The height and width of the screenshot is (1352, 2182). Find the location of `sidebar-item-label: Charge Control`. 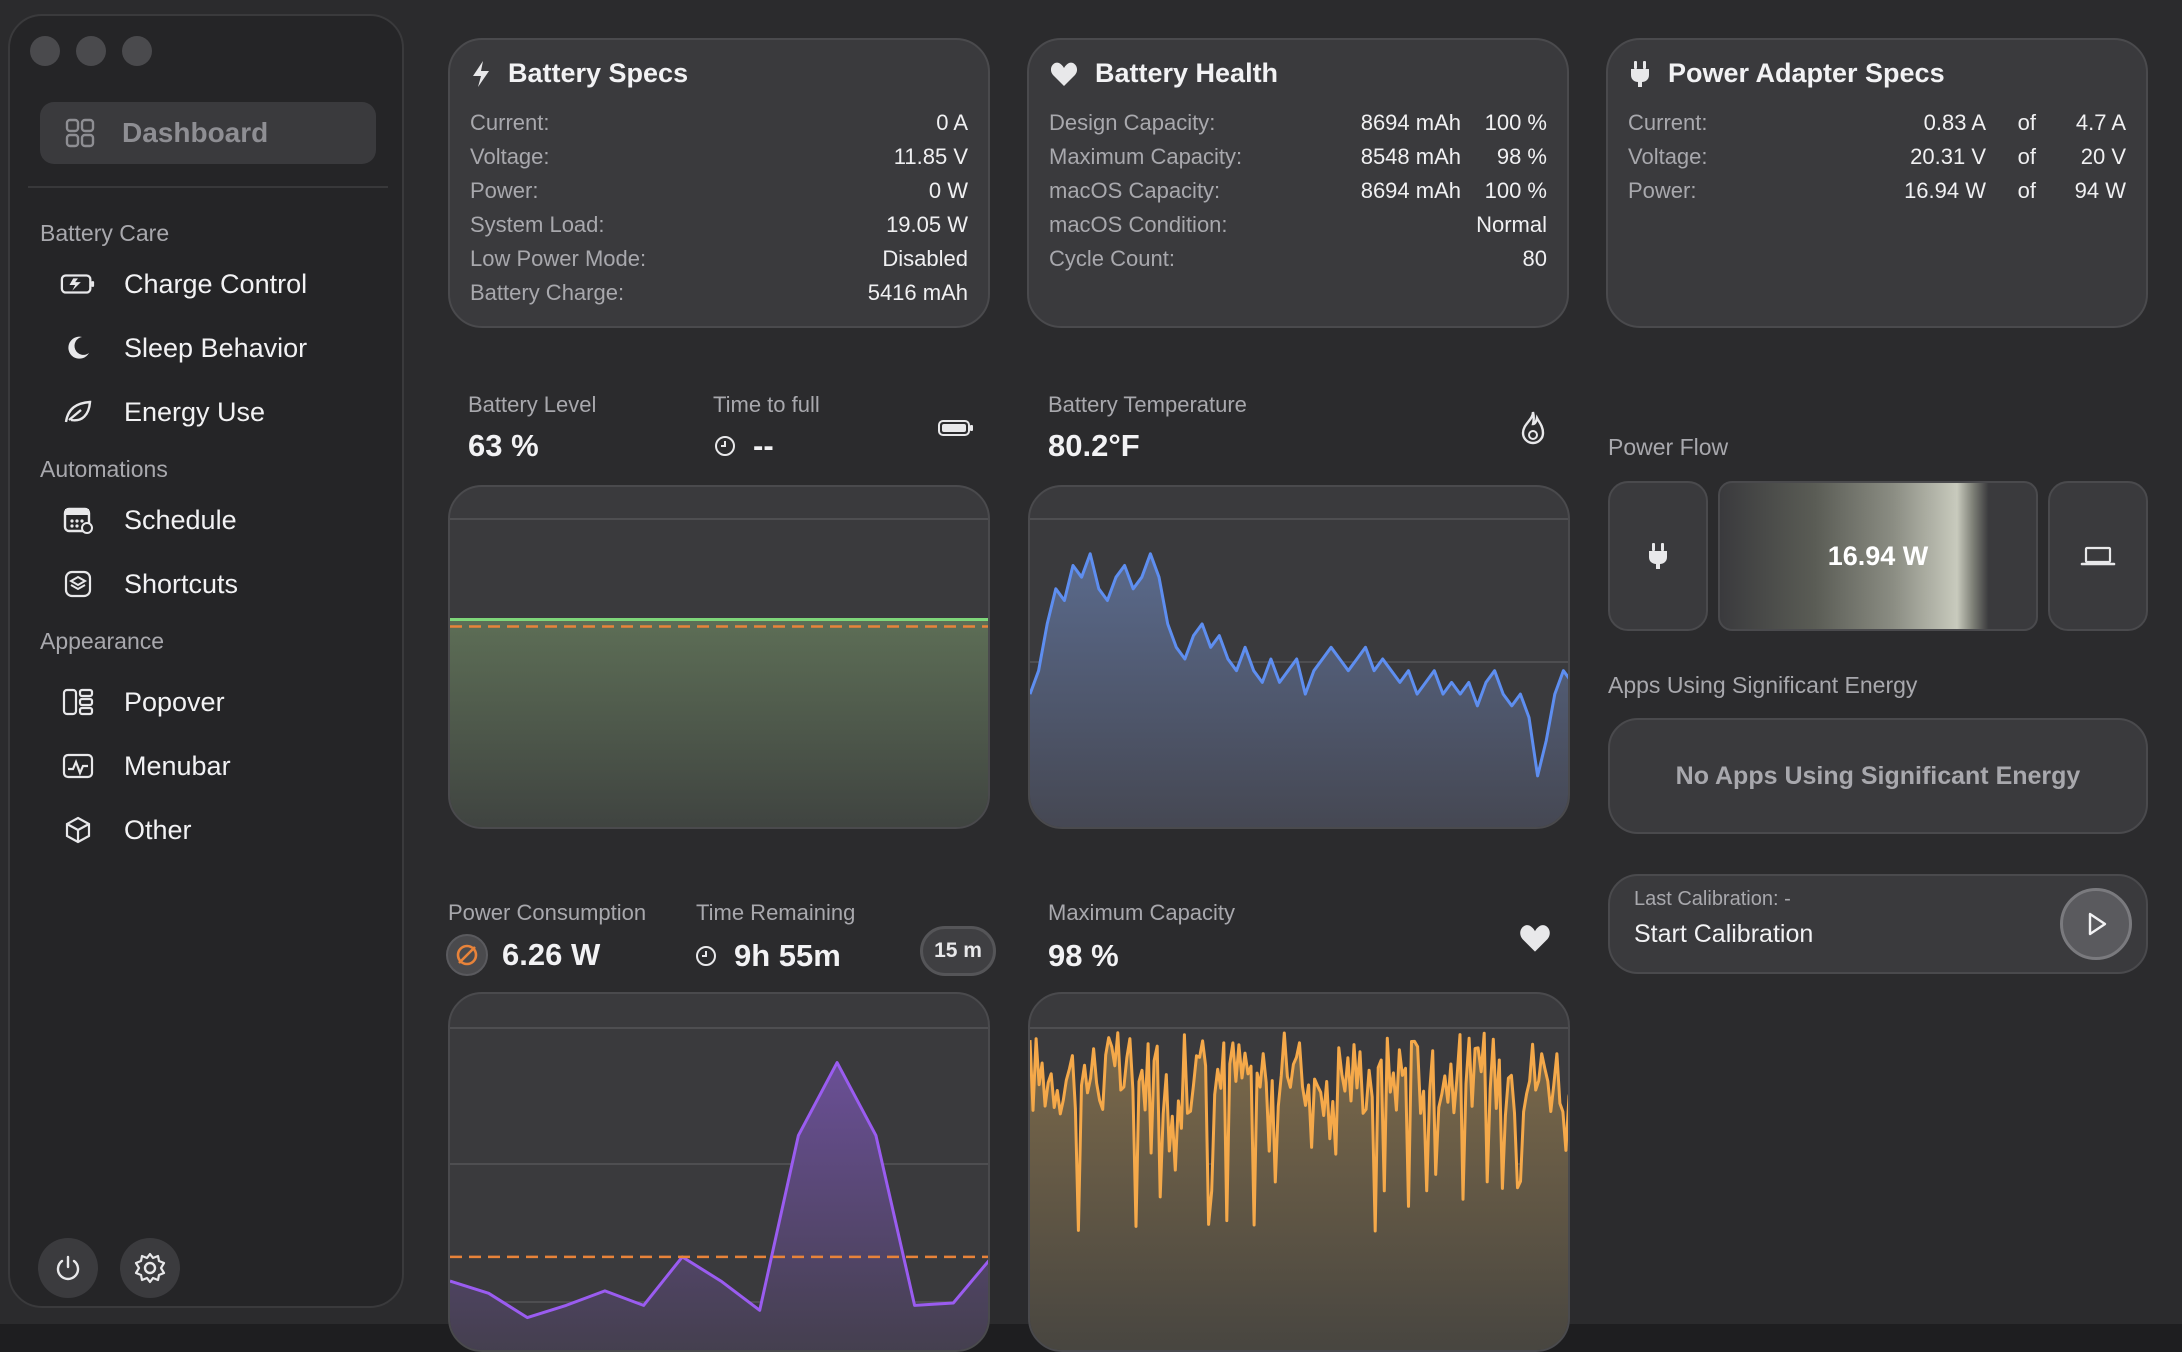

sidebar-item-label: Charge Control is located at coordinates (216, 283).